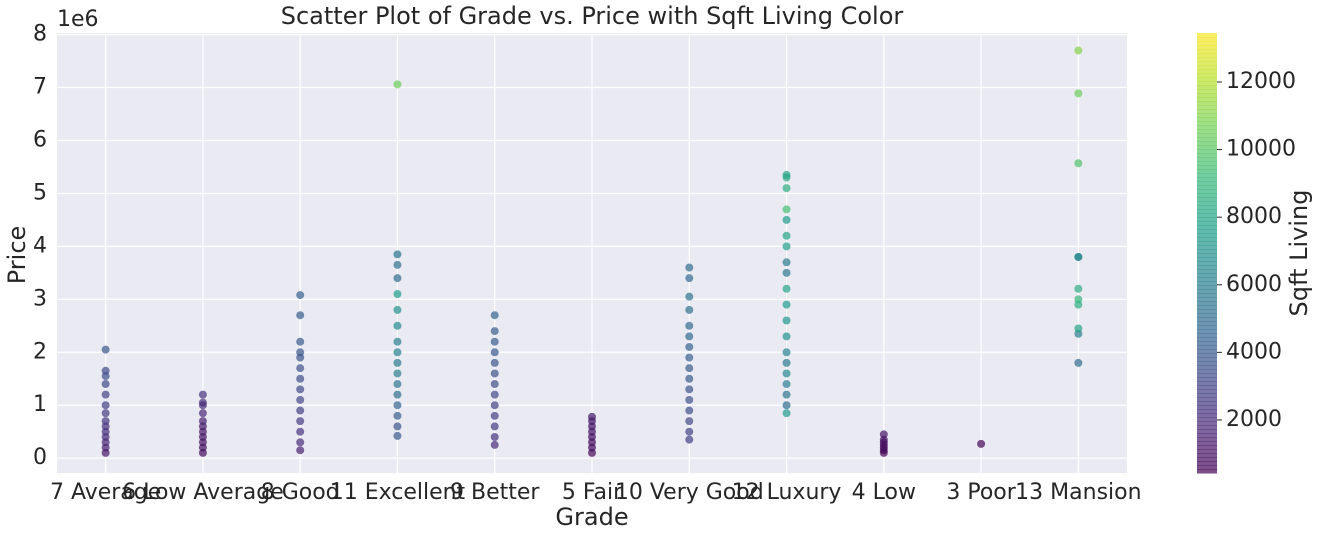 This screenshot has height=538, width=1321. Describe the element at coordinates (1261, 149) in the screenshot. I see `colorbar-tick-label: 10000` at that location.